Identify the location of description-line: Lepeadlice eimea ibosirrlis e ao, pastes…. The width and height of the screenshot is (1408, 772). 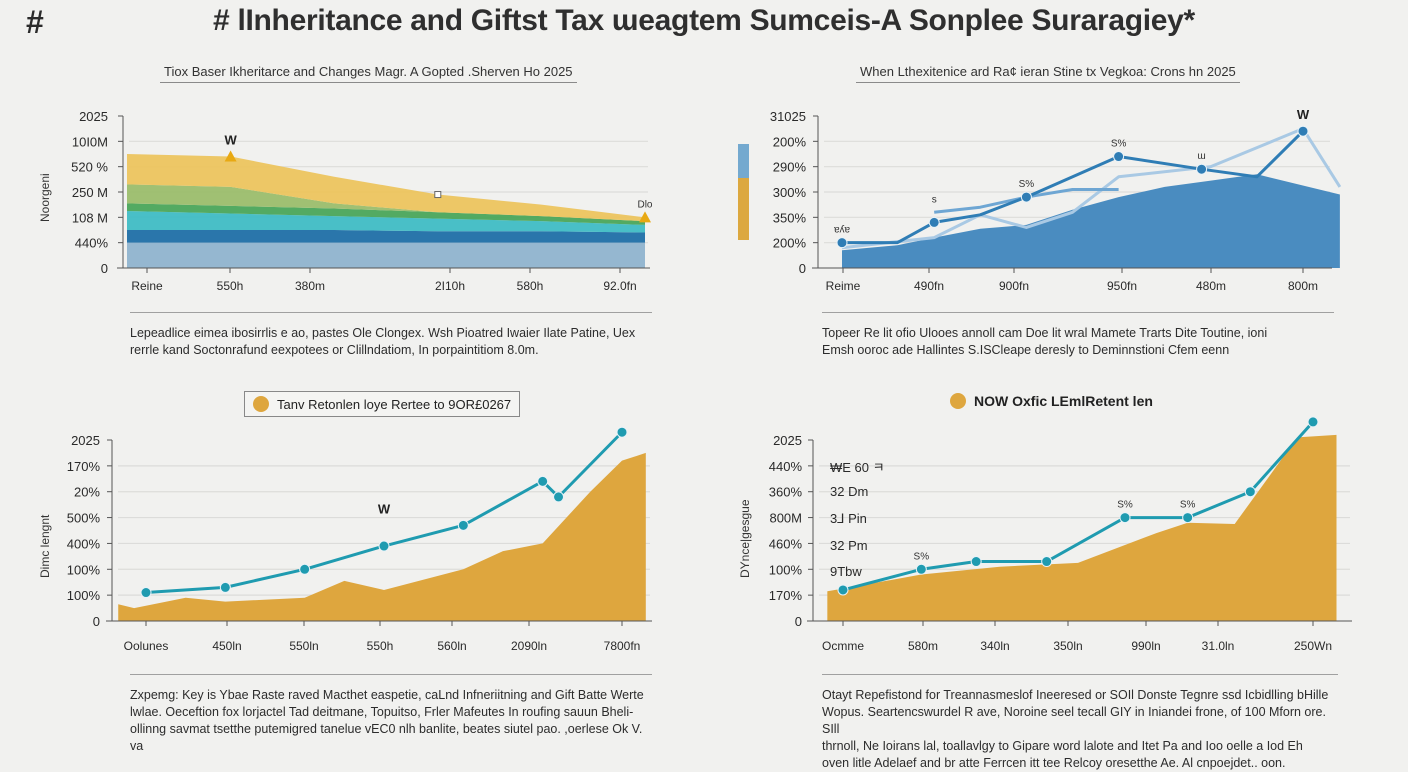
(383, 333).